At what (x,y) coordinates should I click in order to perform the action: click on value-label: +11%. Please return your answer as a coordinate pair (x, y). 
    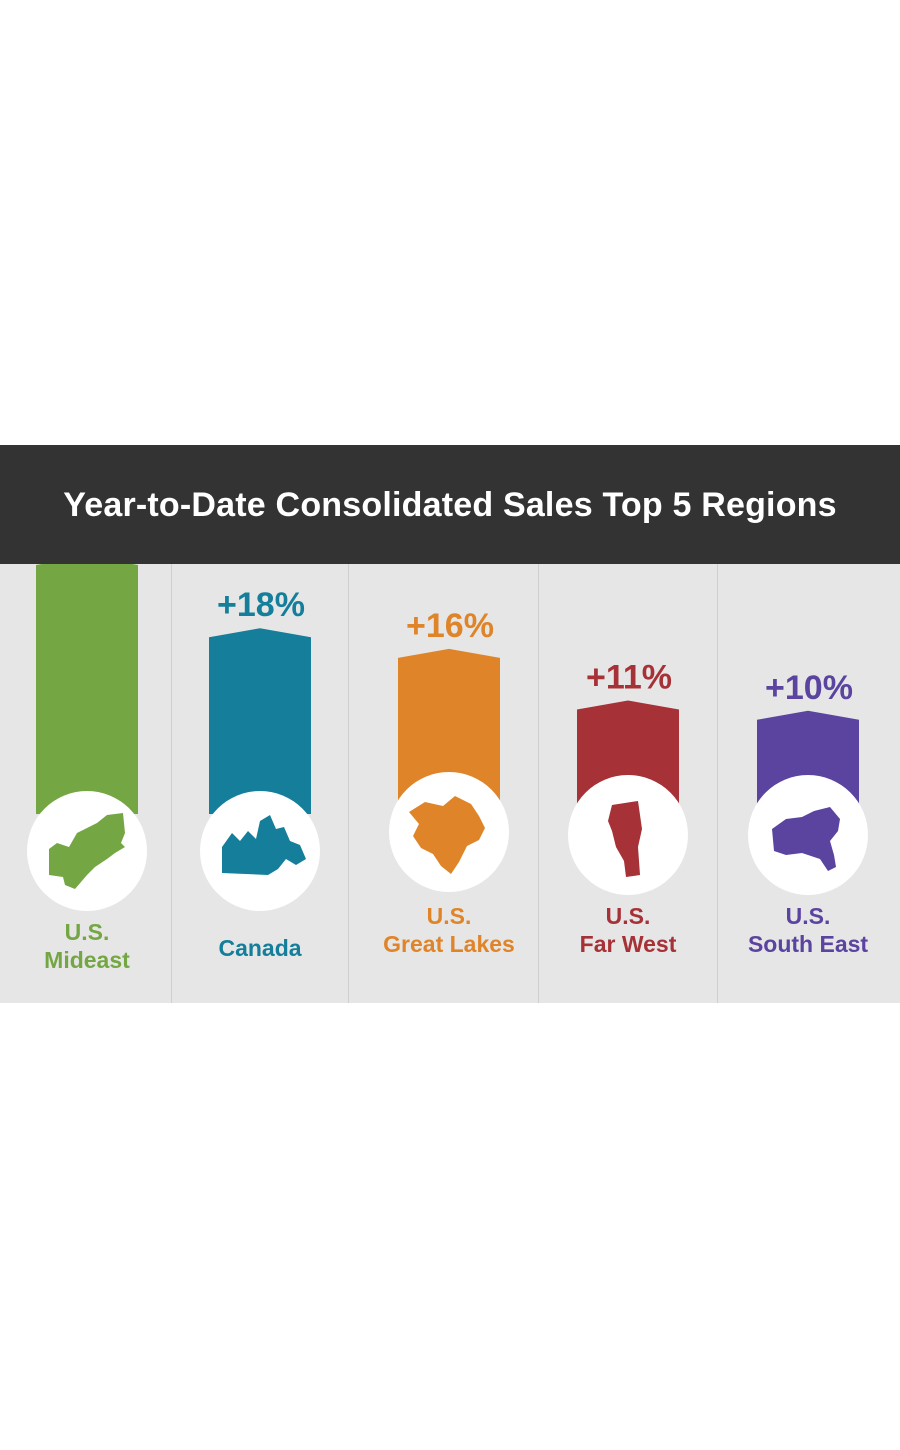
    Looking at the image, I should click on (629, 677).